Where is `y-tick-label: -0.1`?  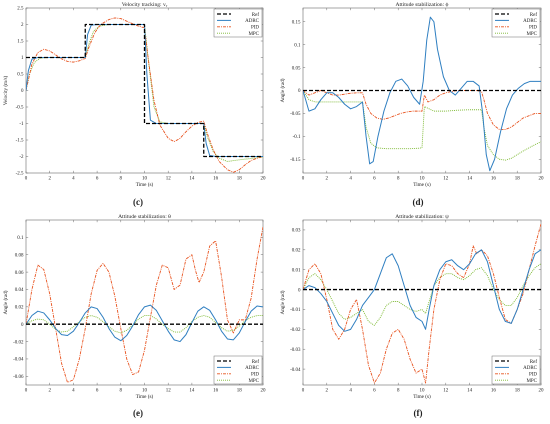 y-tick-label: -0.1 is located at coordinates (297, 137).